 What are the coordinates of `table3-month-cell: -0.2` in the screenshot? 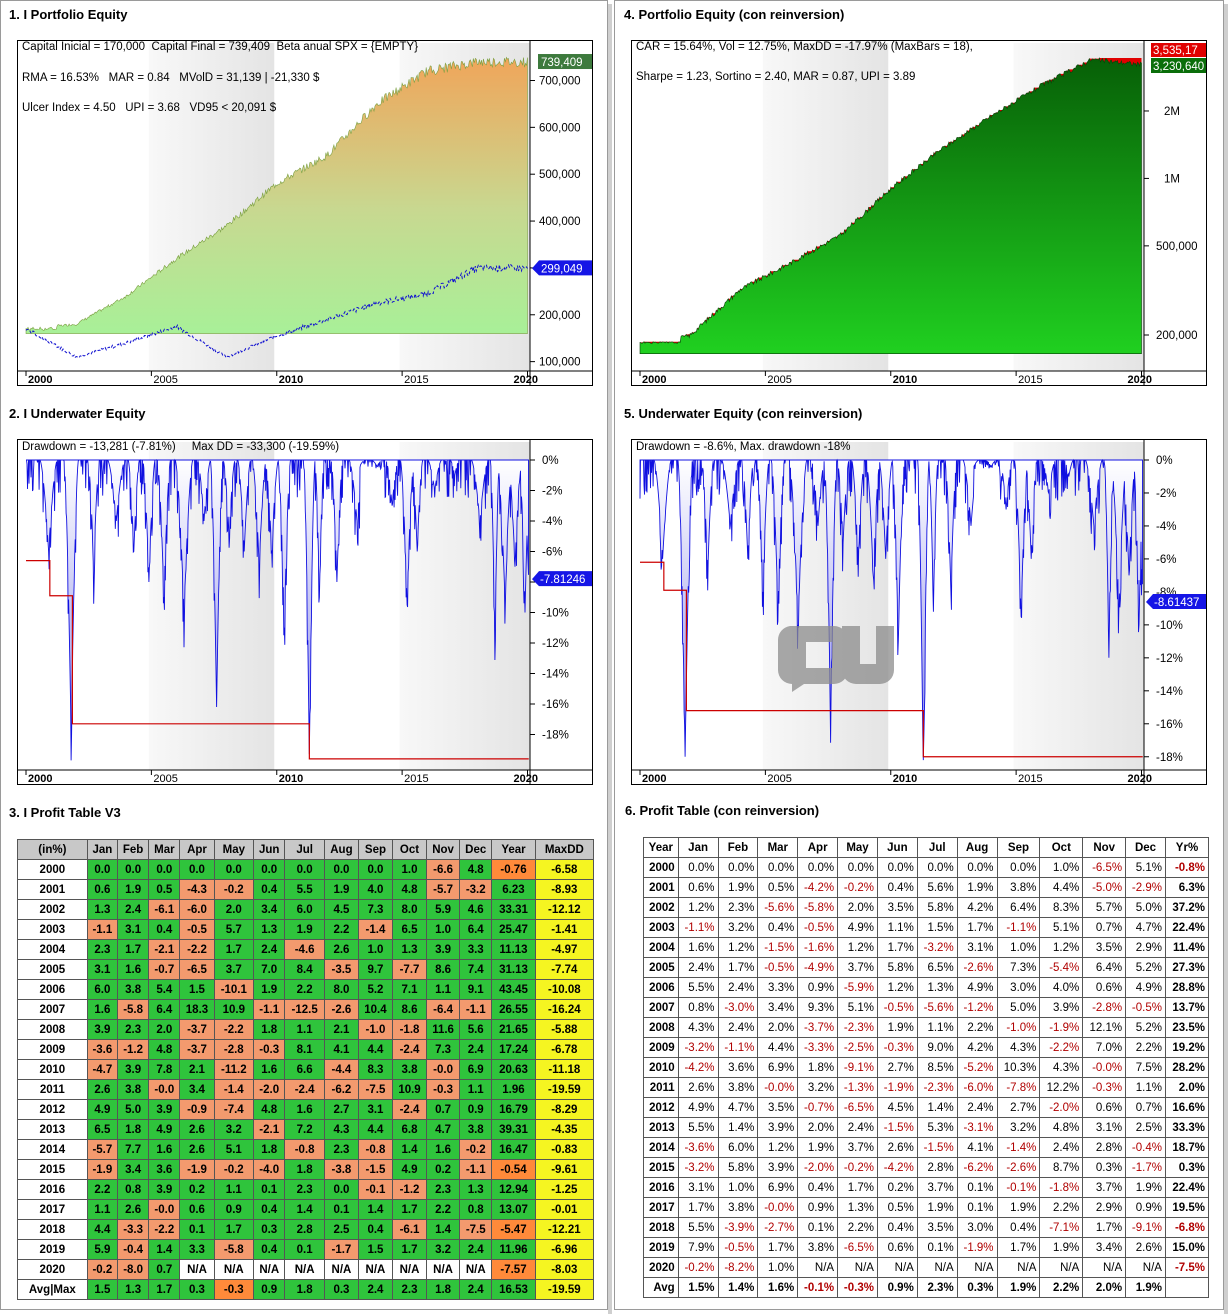 It's located at (102, 1269).